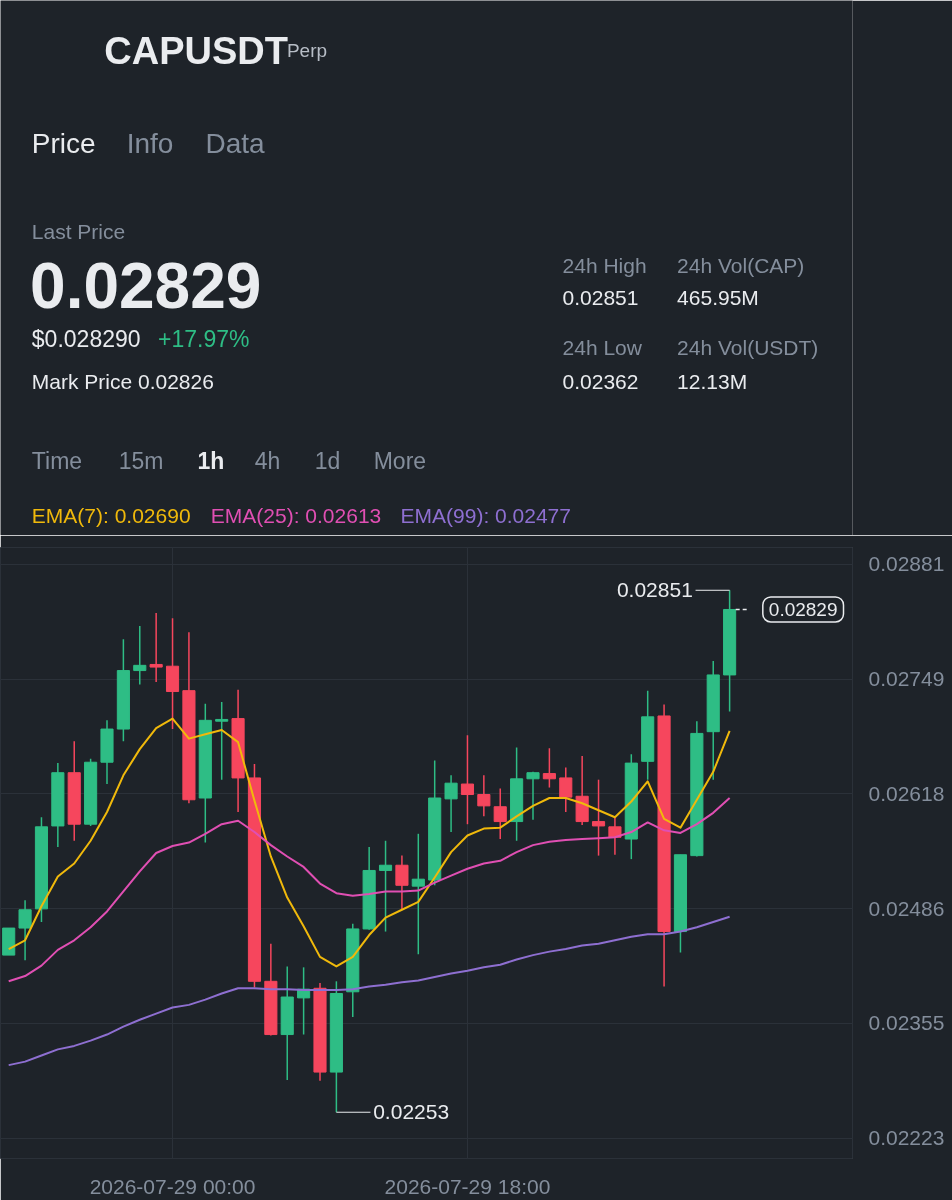 The width and height of the screenshot is (952, 1200). I want to click on text: +17.97%, so click(204, 338).